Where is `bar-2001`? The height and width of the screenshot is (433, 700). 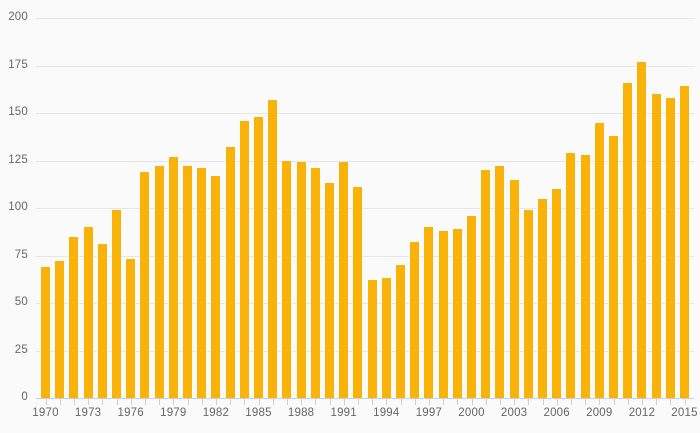 bar-2001 is located at coordinates (486, 284).